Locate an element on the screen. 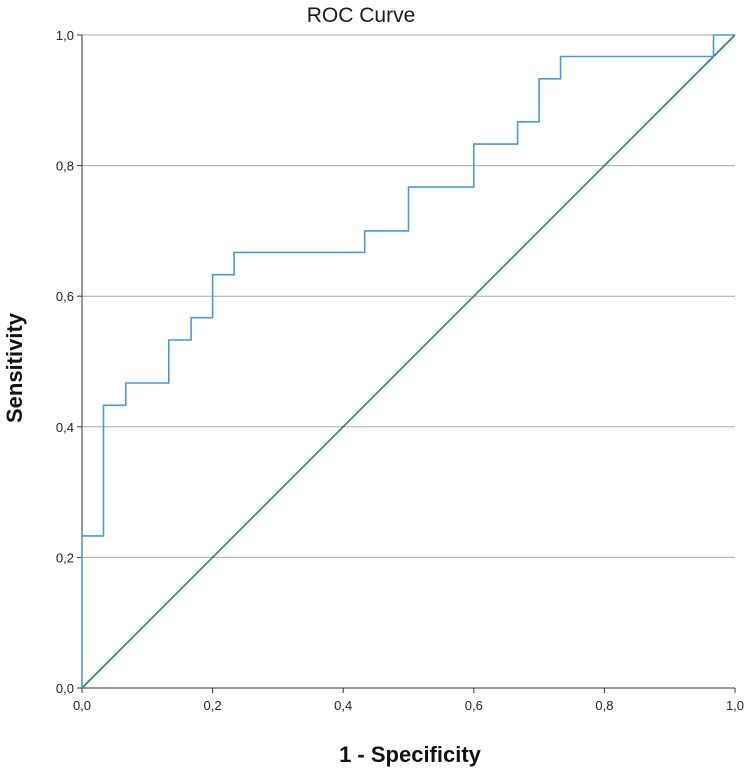  x-tick-label-0: 0,0 is located at coordinates (82, 705).